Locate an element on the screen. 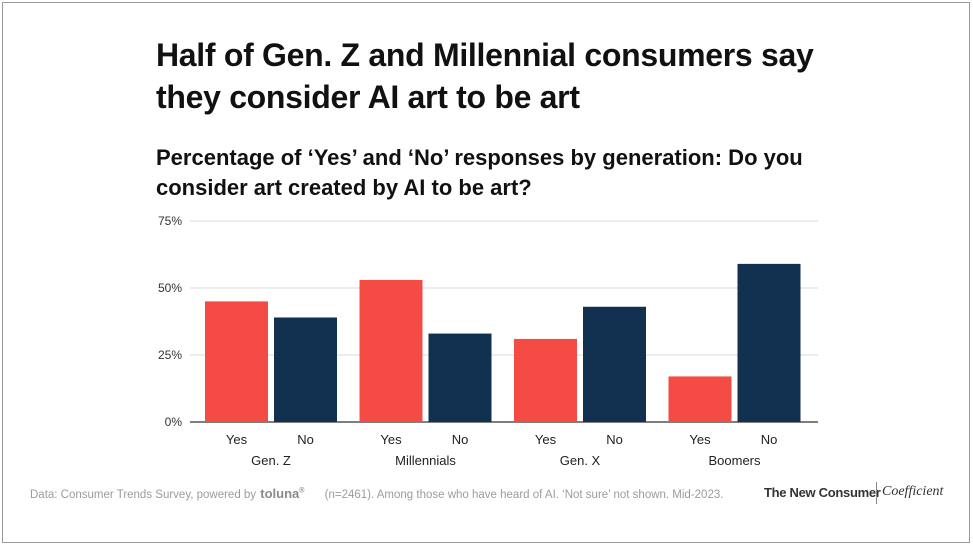  the-new-consumer-logo: The New Consumer is located at coordinates (822, 492).